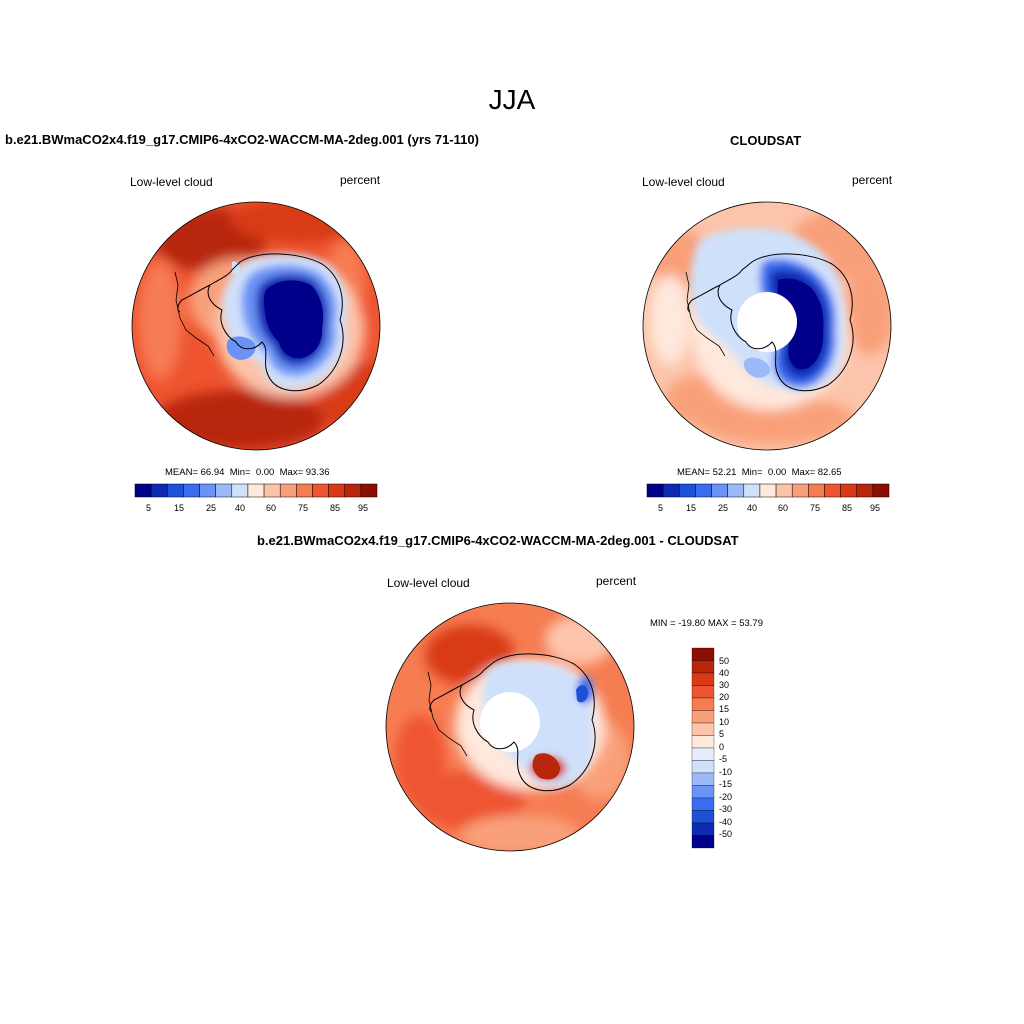 This screenshot has height=1024, width=1024. I want to click on max-value: 93.36, so click(317, 472).